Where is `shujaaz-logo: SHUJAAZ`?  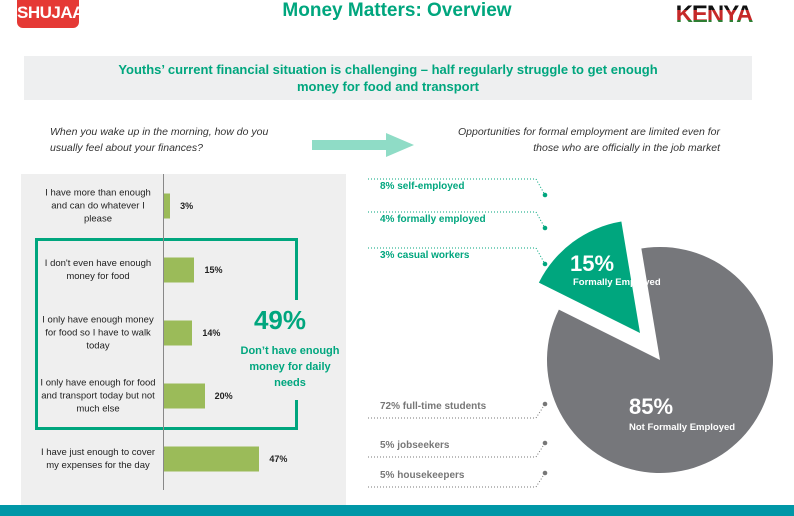
shujaaz-logo: SHUJAAZ is located at coordinates (55, 14).